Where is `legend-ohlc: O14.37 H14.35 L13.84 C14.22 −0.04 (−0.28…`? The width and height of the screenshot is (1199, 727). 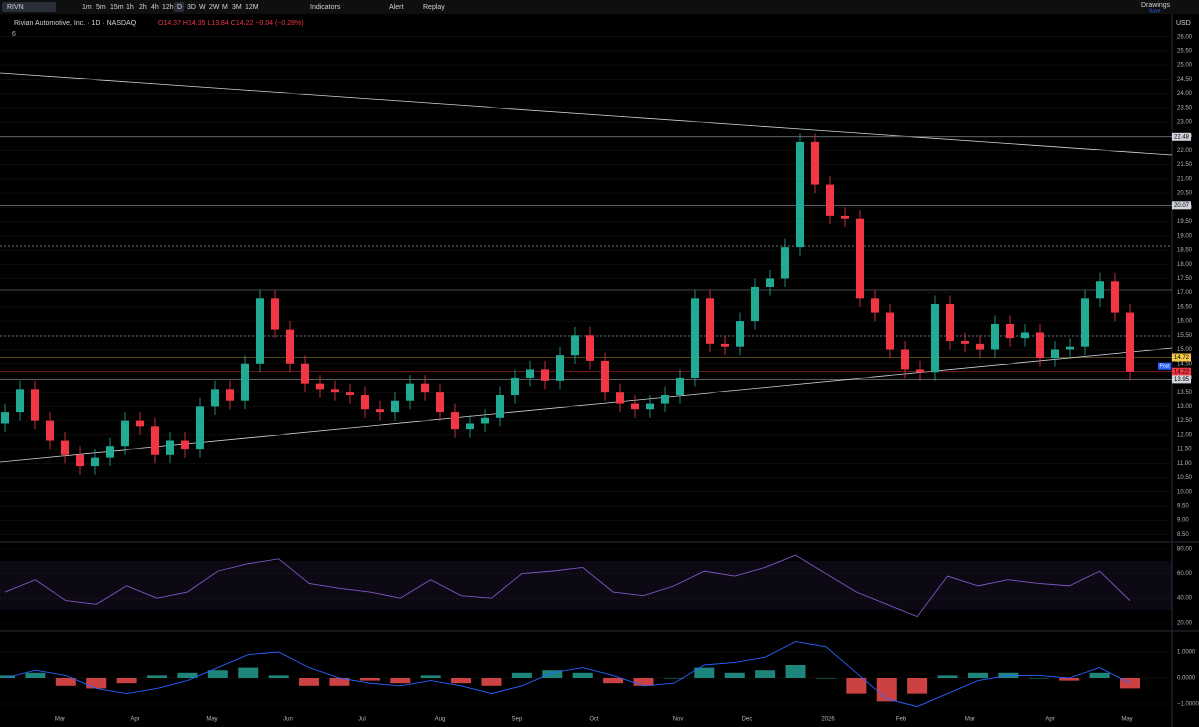 legend-ohlc: O14.37 H14.35 L13.84 C14.22 −0.04 (−0.28… is located at coordinates (231, 23).